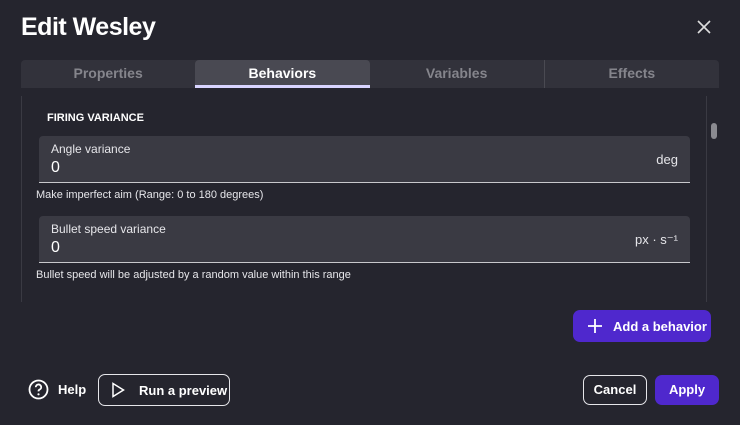  What do you see at coordinates (456, 73) in the screenshot?
I see `tab-variables: Variables` at bounding box center [456, 73].